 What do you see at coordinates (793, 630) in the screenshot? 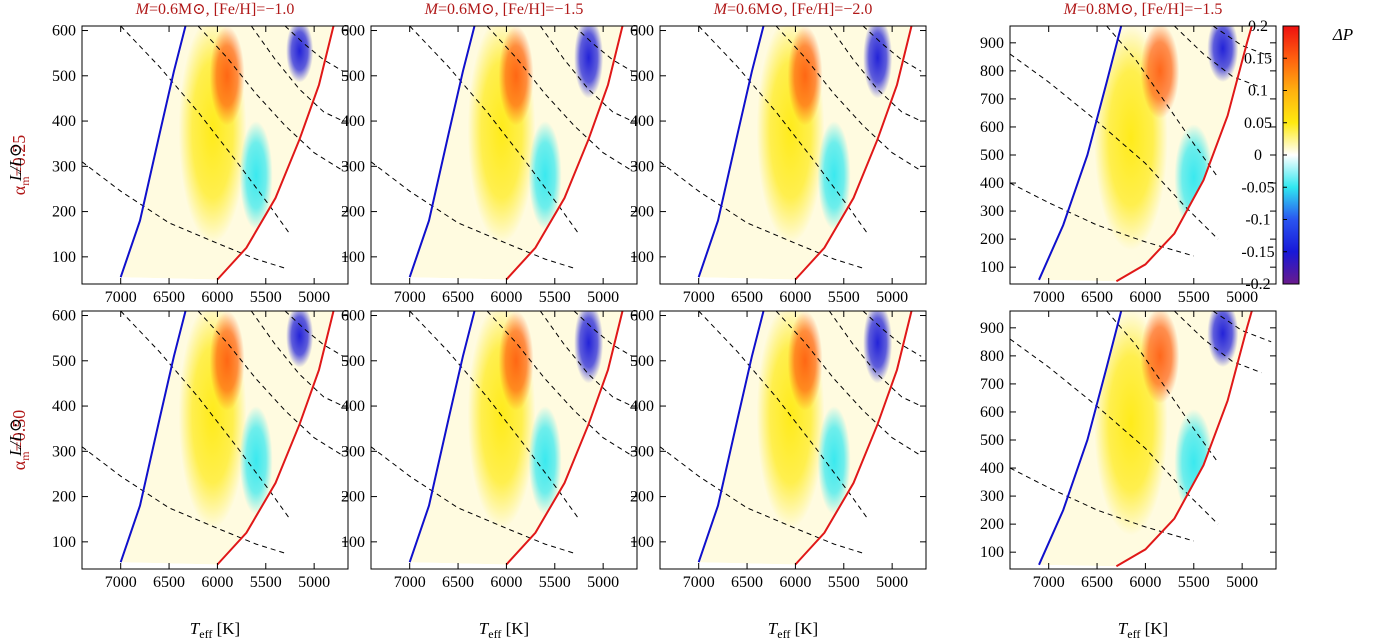
I see `xlabel-2: Teff [K]` at bounding box center [793, 630].